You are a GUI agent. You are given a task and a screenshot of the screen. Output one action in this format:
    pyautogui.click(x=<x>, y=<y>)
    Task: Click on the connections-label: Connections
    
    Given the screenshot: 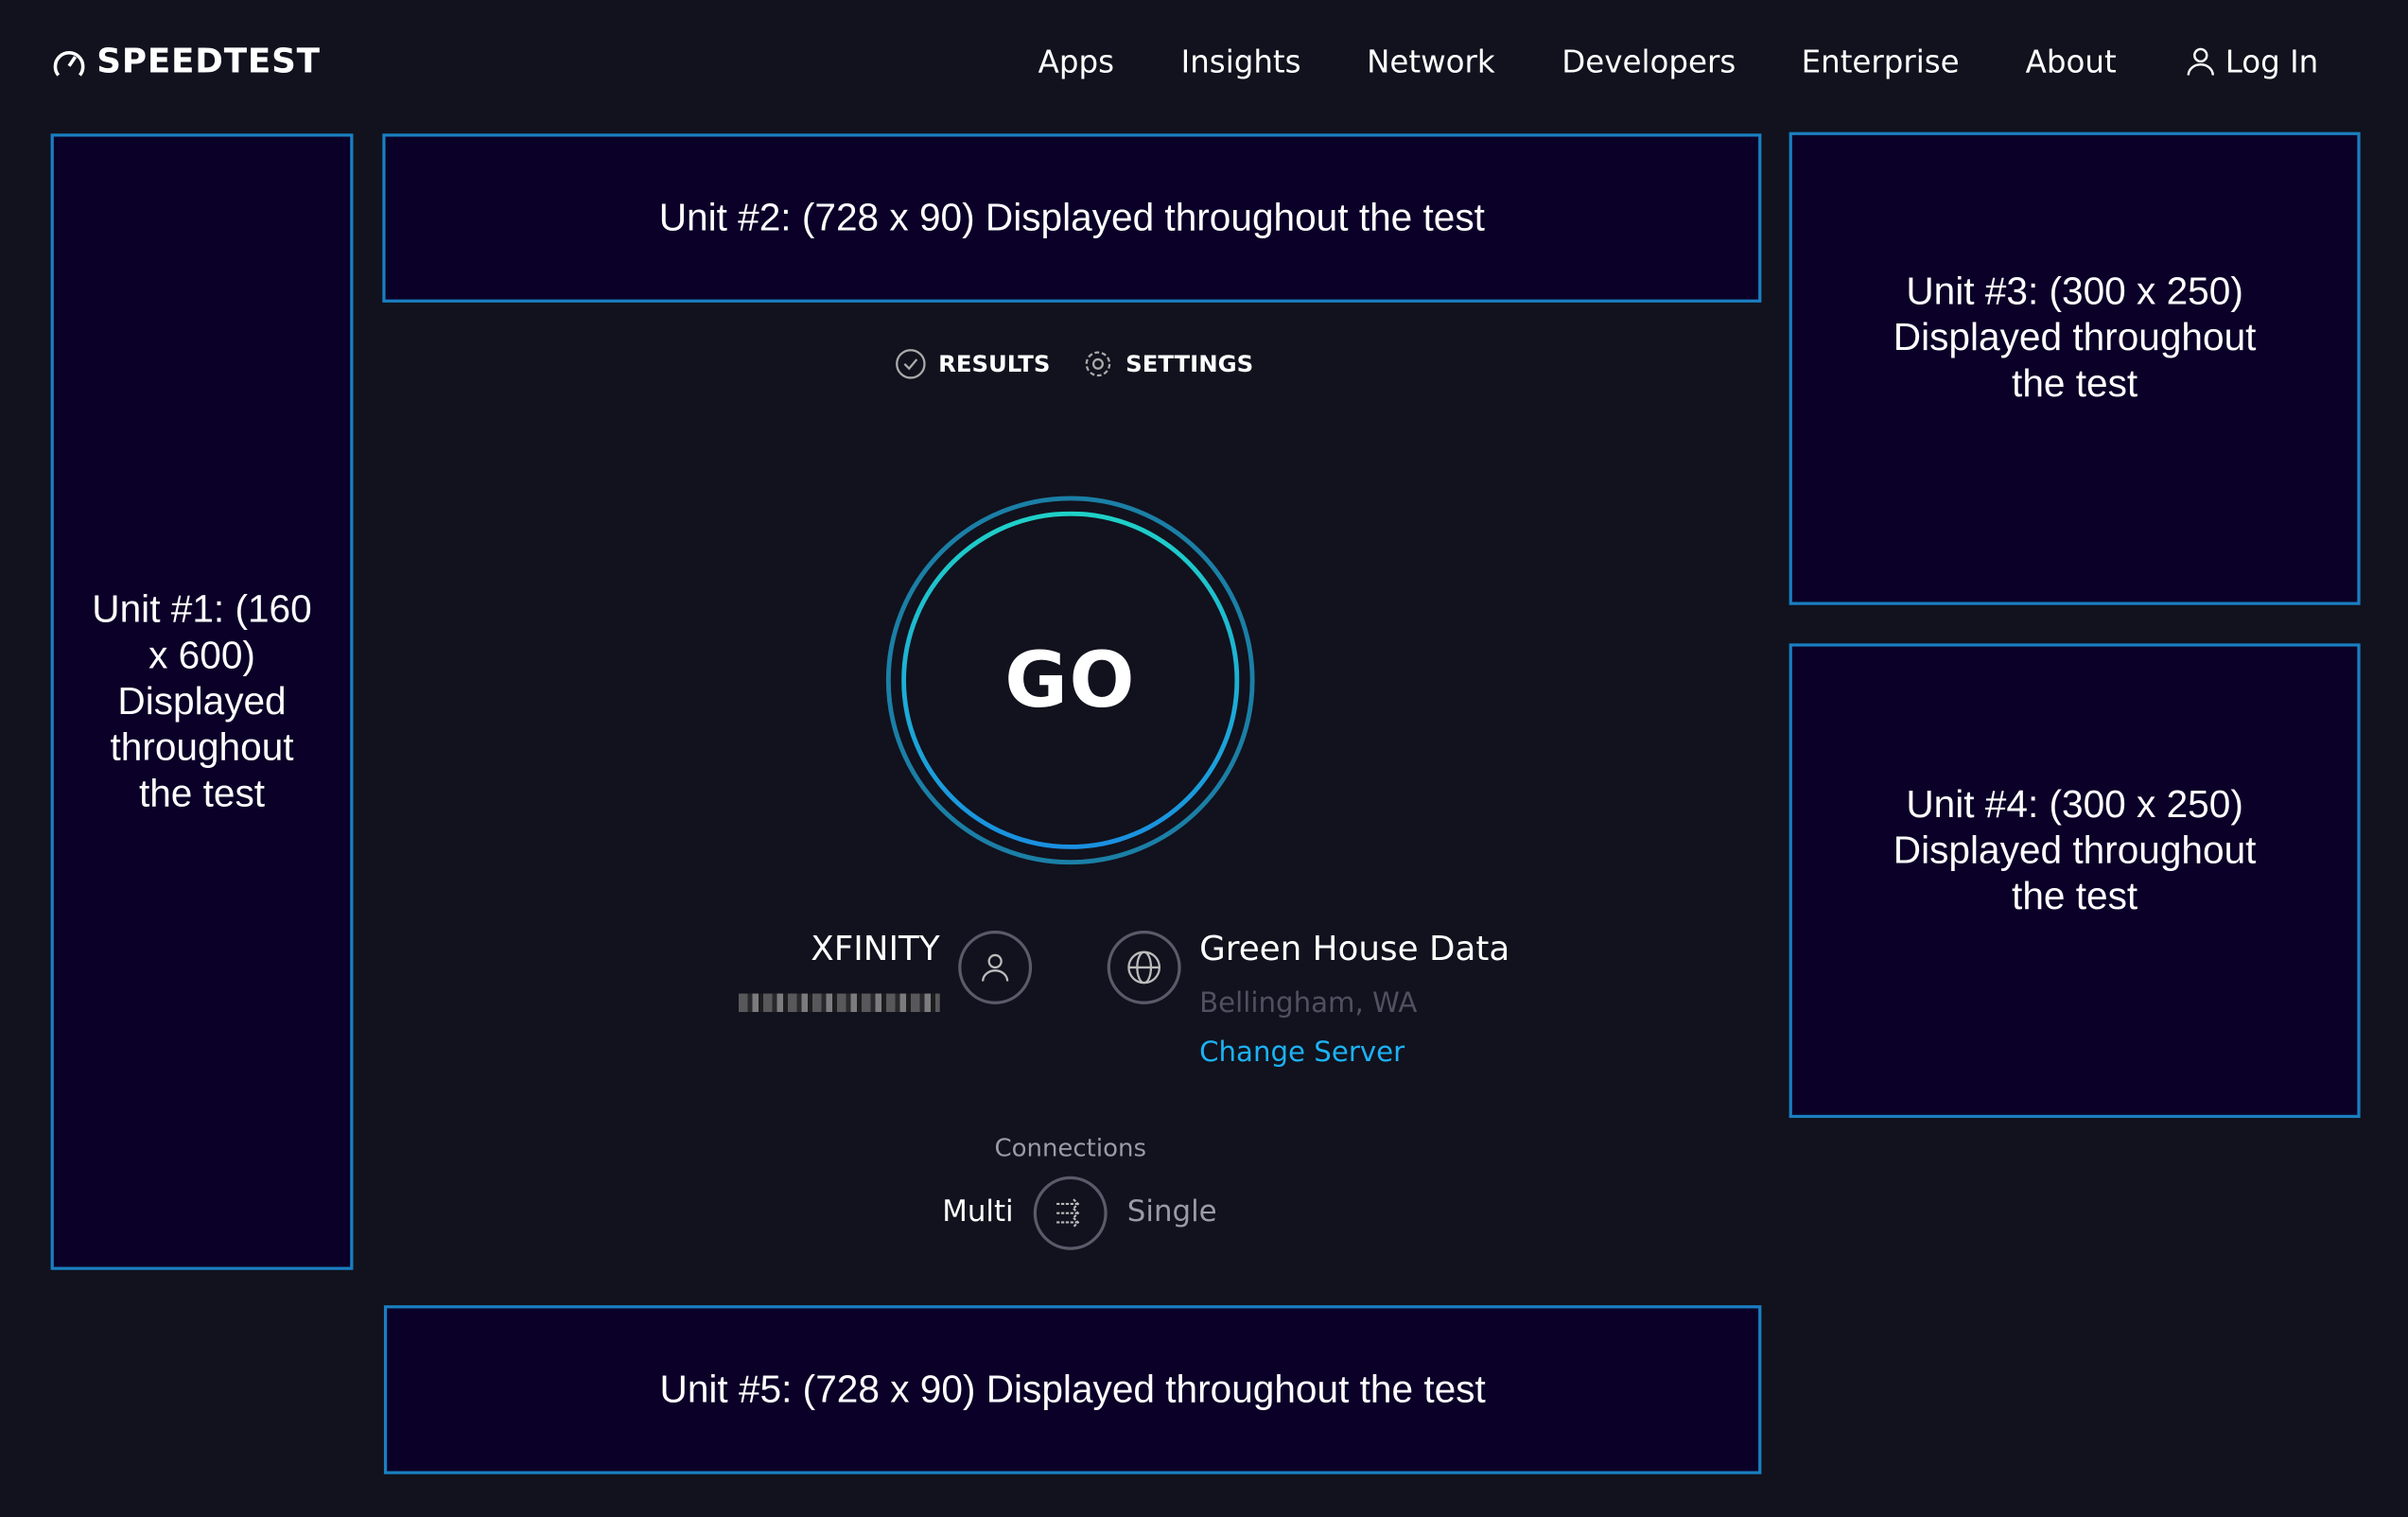 What is the action you would take?
    pyautogui.click(x=1070, y=1148)
    